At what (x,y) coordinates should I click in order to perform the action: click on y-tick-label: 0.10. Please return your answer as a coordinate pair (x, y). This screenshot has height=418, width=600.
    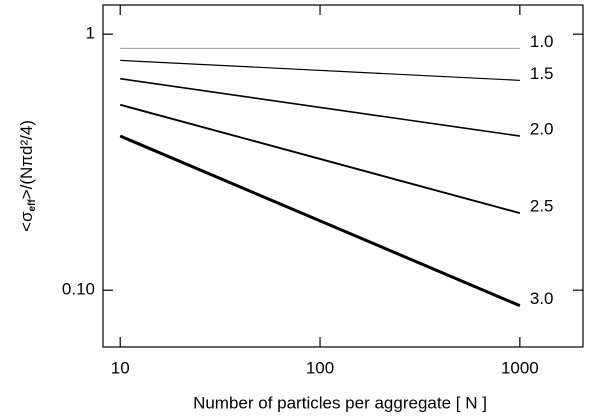
    Looking at the image, I should click on (78, 289).